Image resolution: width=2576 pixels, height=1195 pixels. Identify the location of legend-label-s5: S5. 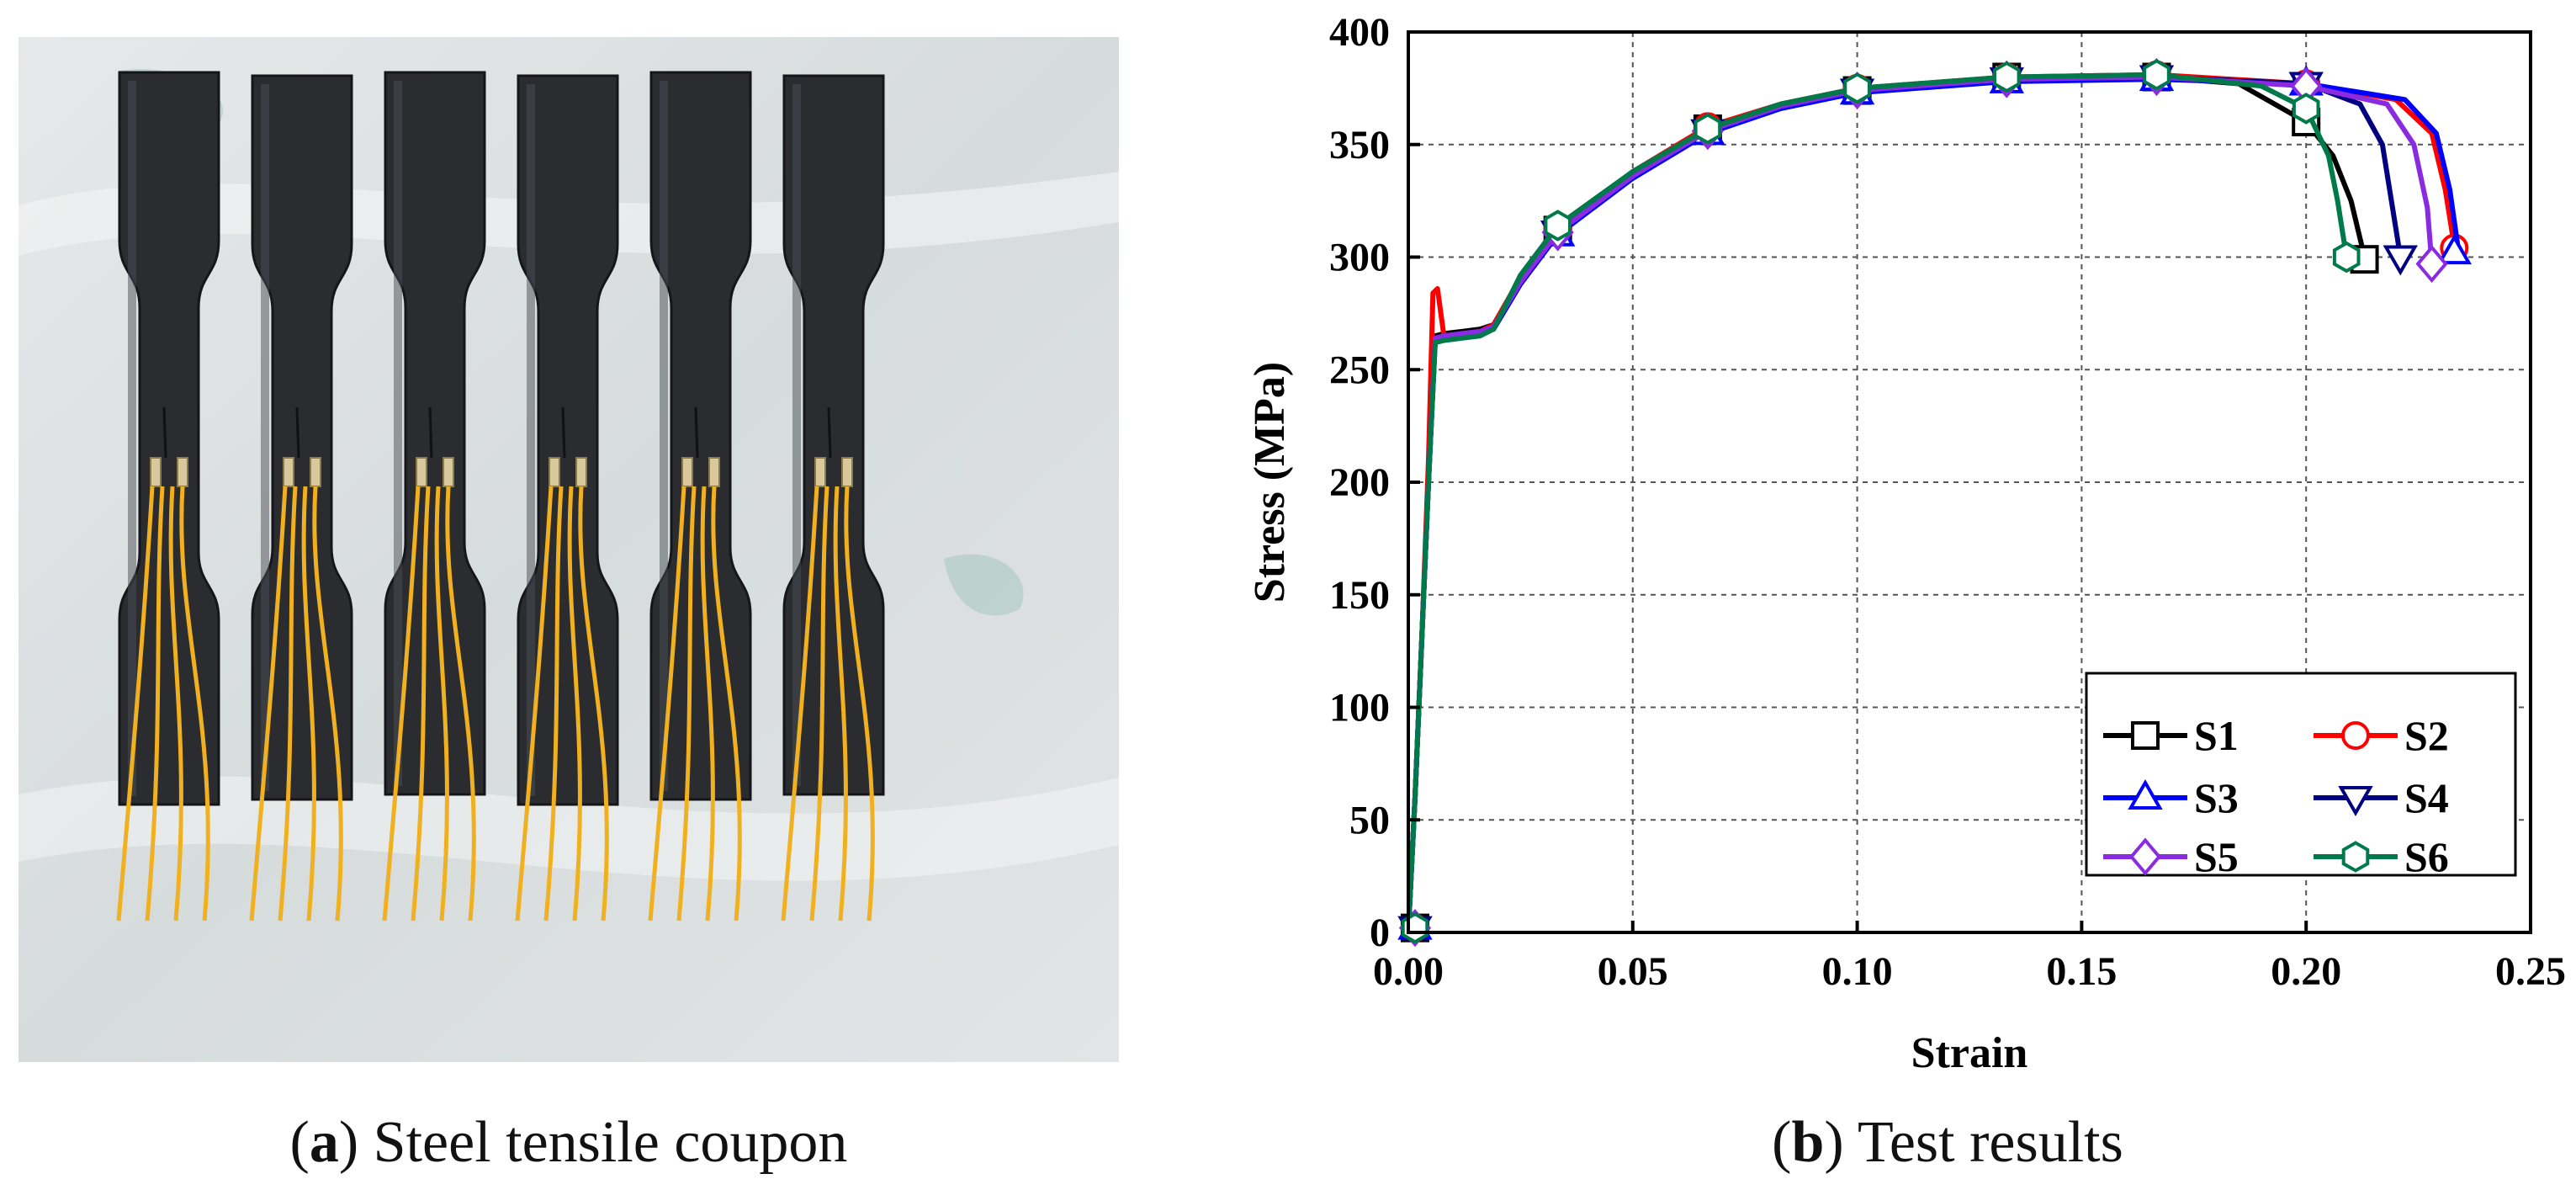
(2216, 856).